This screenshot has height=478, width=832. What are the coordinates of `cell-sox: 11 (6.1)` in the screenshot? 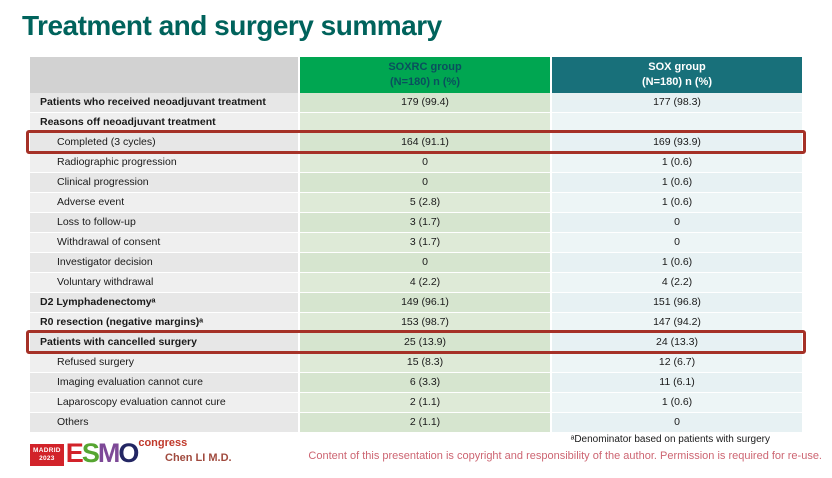 It's located at (677, 383).